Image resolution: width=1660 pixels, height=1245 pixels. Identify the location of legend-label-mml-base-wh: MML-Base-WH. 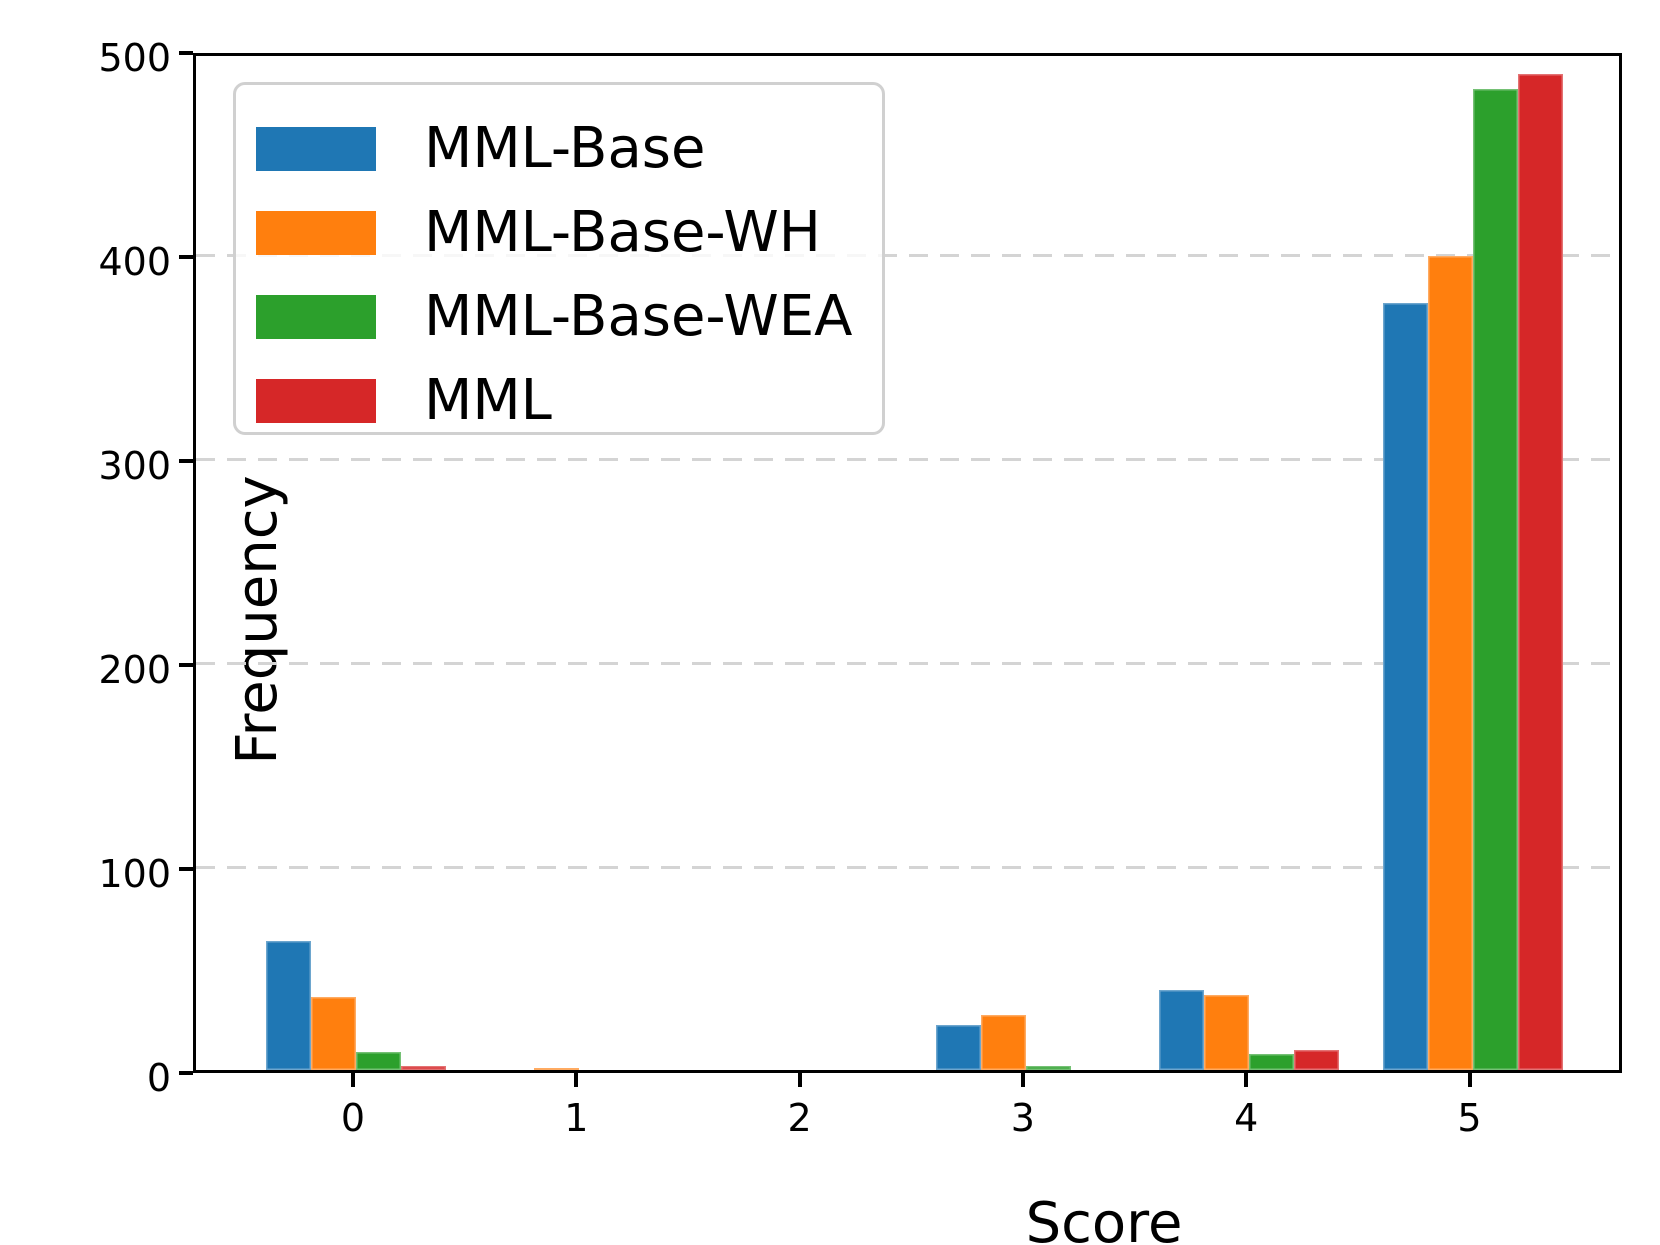
(622, 232).